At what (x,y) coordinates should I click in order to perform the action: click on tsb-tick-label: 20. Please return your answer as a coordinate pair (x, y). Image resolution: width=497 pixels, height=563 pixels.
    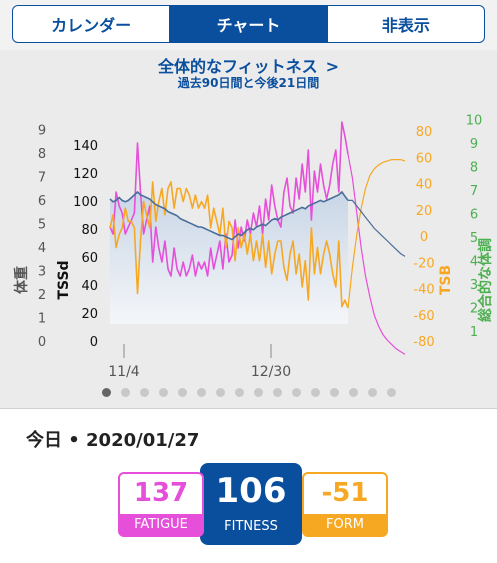
    Looking at the image, I should click on (424, 211).